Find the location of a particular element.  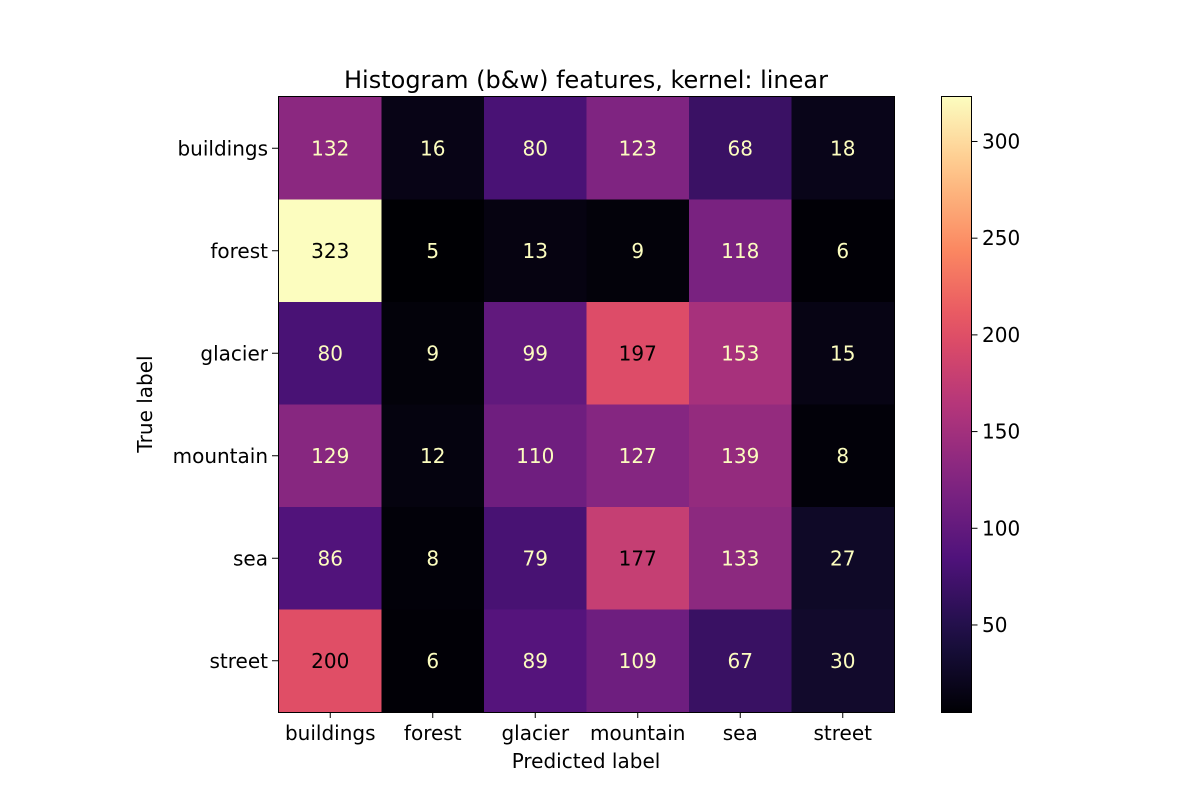

x-tick-label: street is located at coordinates (843, 733).